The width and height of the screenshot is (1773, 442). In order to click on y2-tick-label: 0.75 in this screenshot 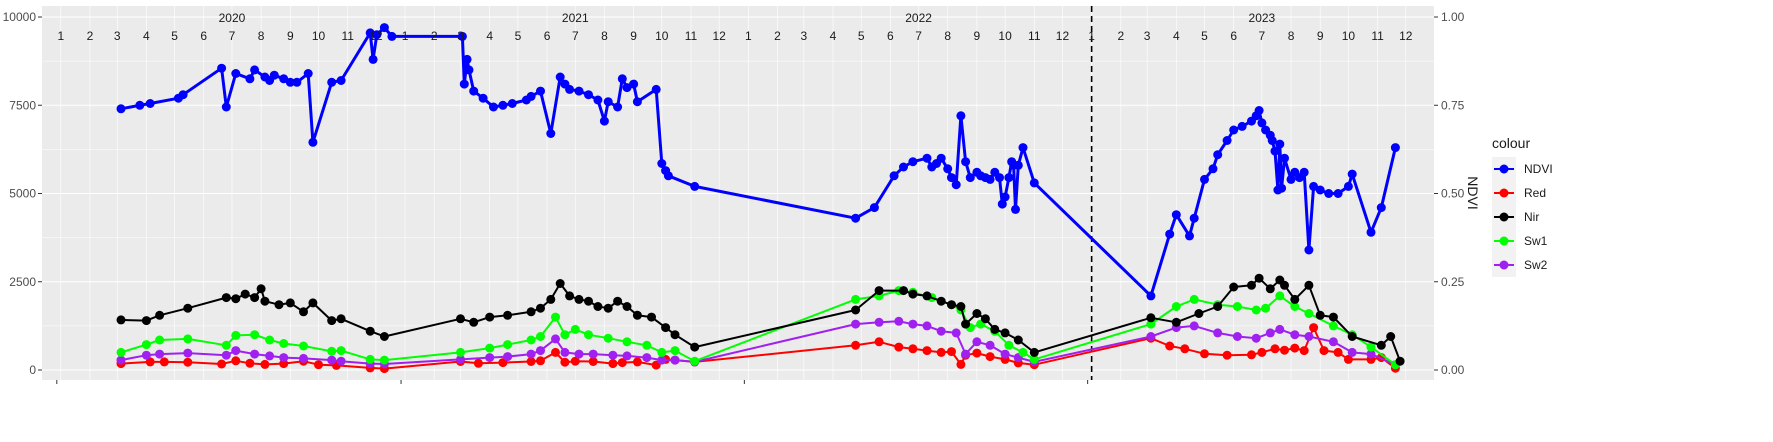, I will do `click(1453, 105)`.